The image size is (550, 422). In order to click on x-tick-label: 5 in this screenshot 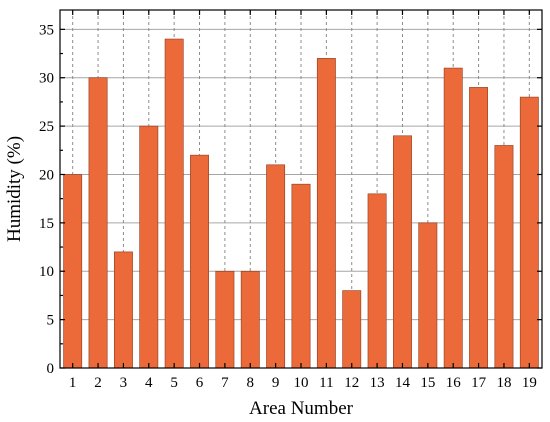, I will do `click(174, 383)`.